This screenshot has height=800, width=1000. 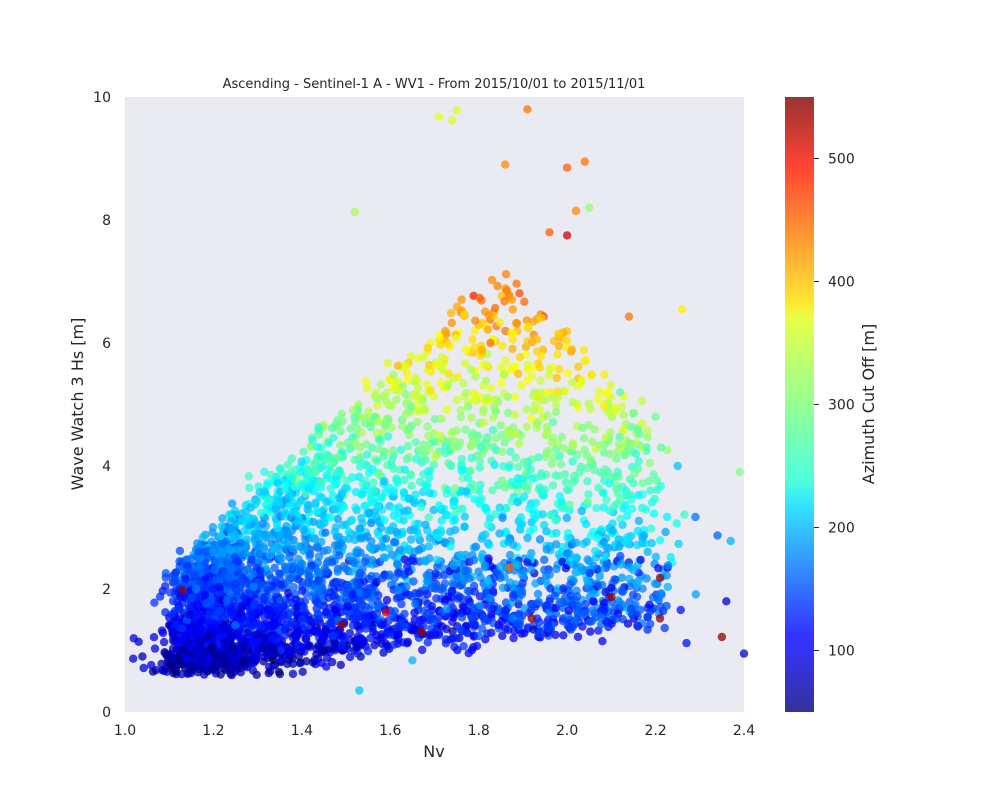 What do you see at coordinates (841, 406) in the screenshot?
I see `colorbar-tick-label: 300` at bounding box center [841, 406].